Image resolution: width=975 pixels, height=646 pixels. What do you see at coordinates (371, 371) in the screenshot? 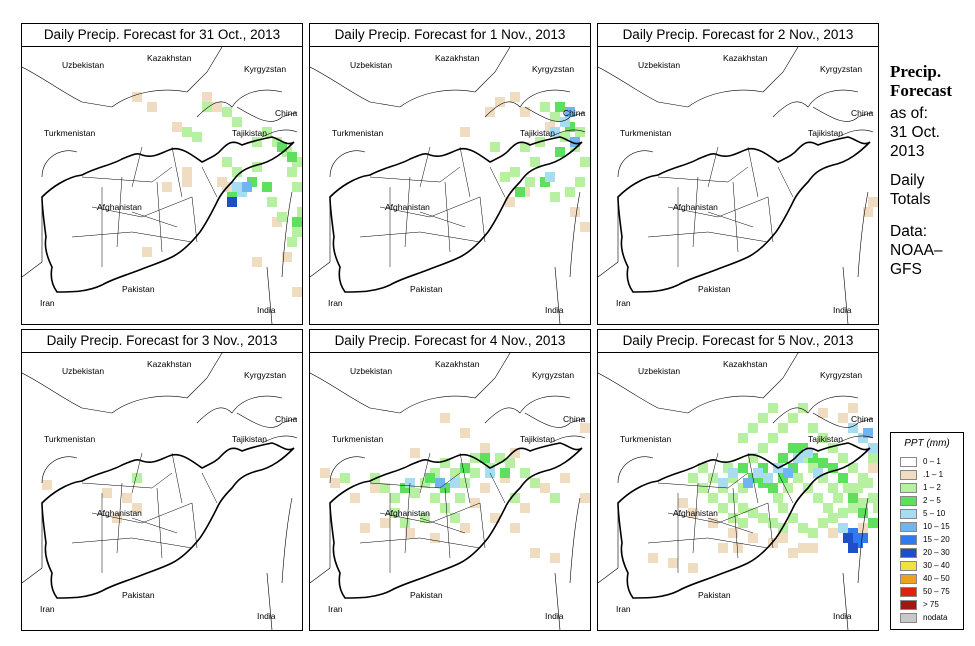
I see `country-label-uzbekistan: Uzbekistan` at bounding box center [371, 371].